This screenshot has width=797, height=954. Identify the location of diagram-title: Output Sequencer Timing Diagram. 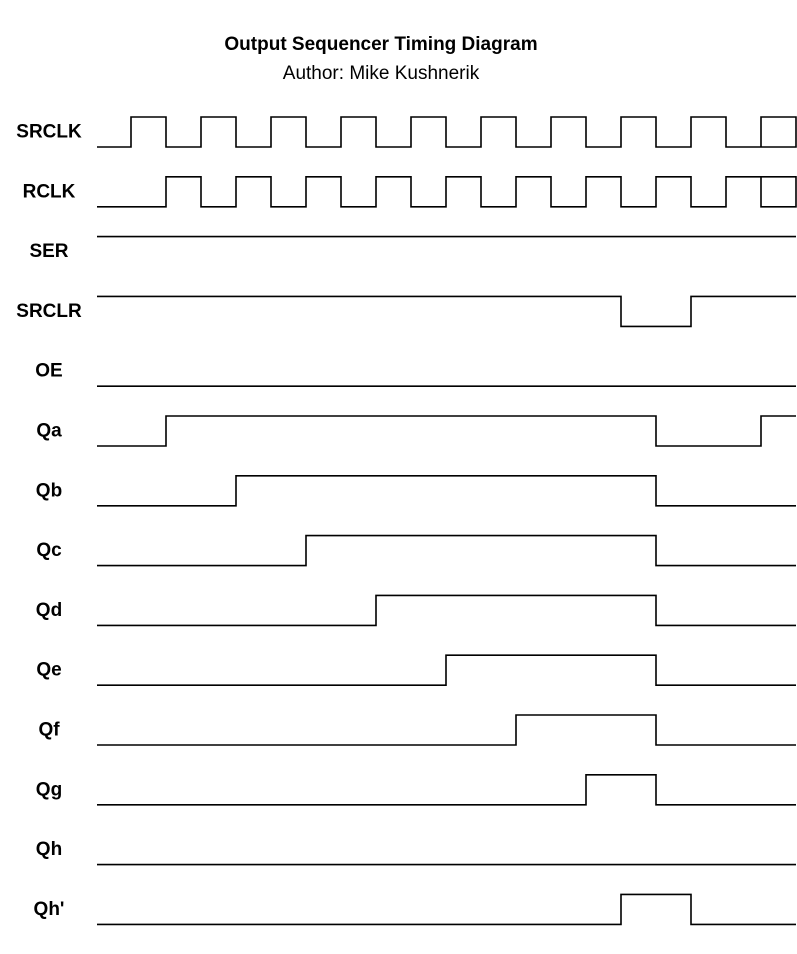
(381, 44).